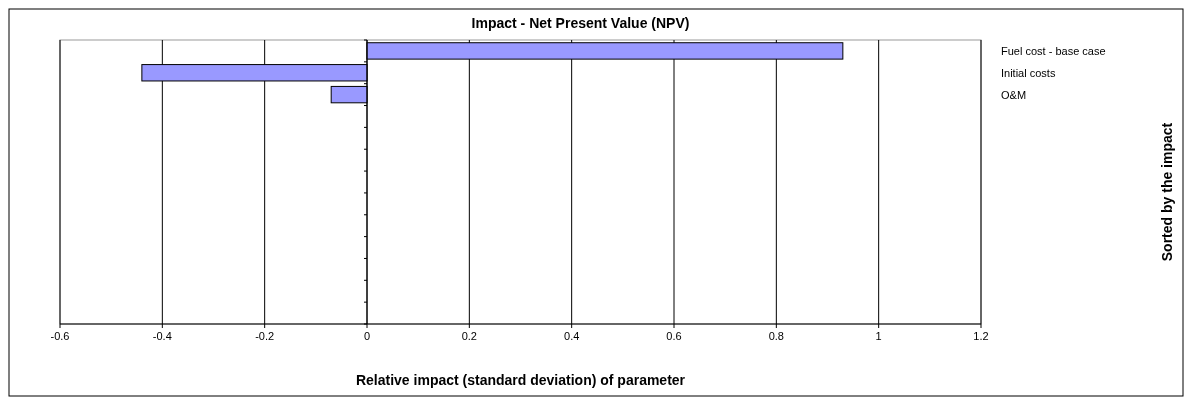 This screenshot has width=1192, height=403. What do you see at coordinates (162, 336) in the screenshot?
I see `x-tick-label: -0.4` at bounding box center [162, 336].